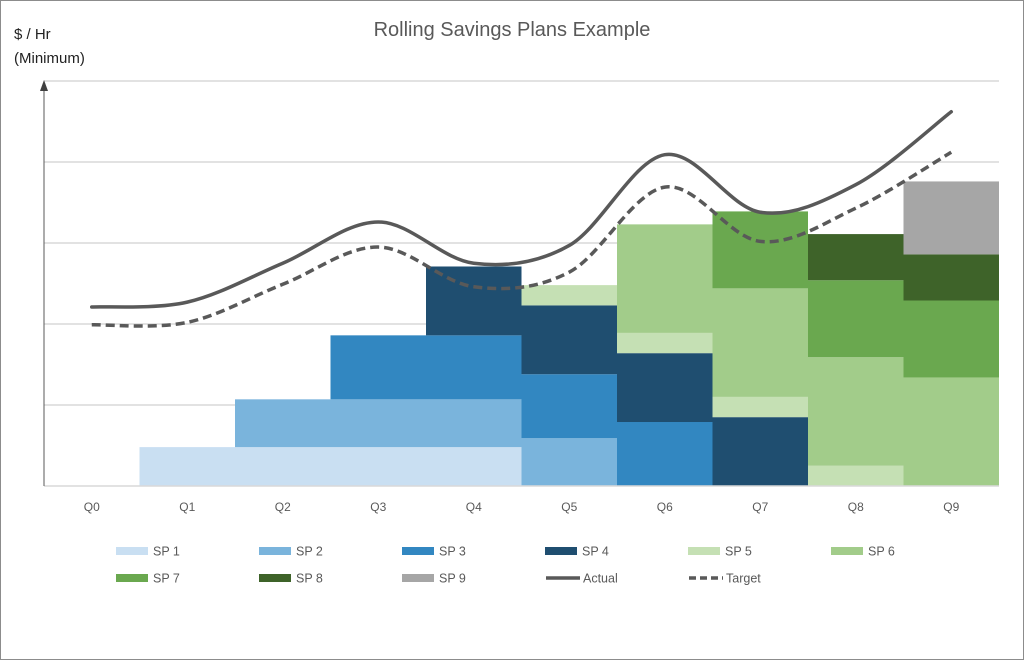  Describe the element at coordinates (474, 423) in the screenshot. I see `bar-sp2-q4` at that location.